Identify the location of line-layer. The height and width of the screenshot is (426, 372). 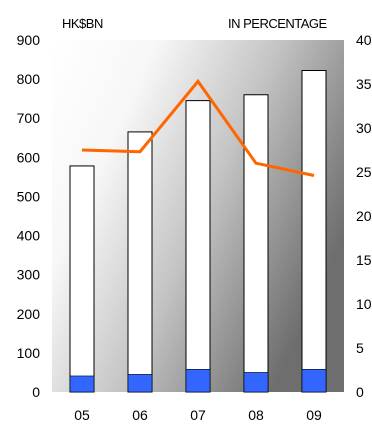
(198, 127).